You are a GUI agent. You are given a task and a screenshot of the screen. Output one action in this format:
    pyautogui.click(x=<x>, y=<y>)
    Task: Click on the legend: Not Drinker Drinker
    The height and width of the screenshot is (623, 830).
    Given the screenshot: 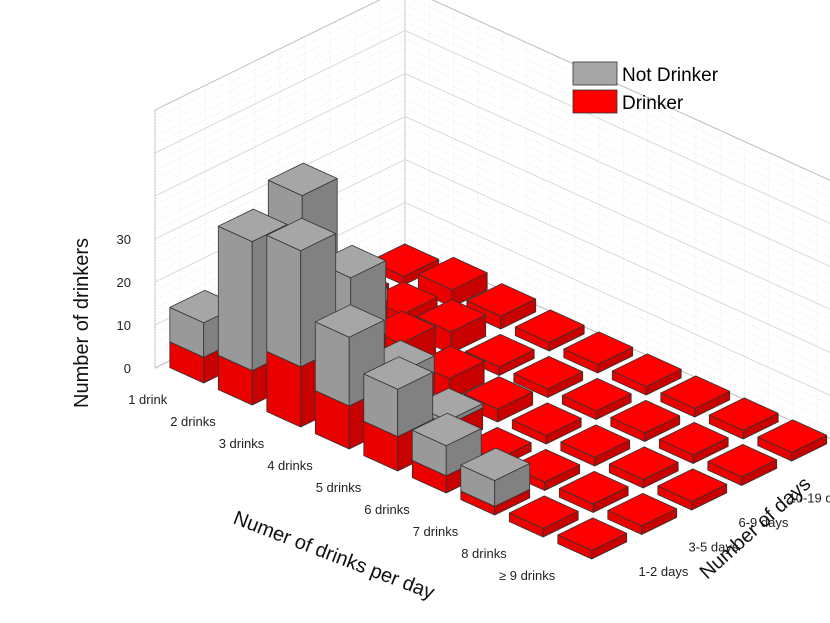 What is the action you would take?
    pyautogui.click(x=645, y=87)
    